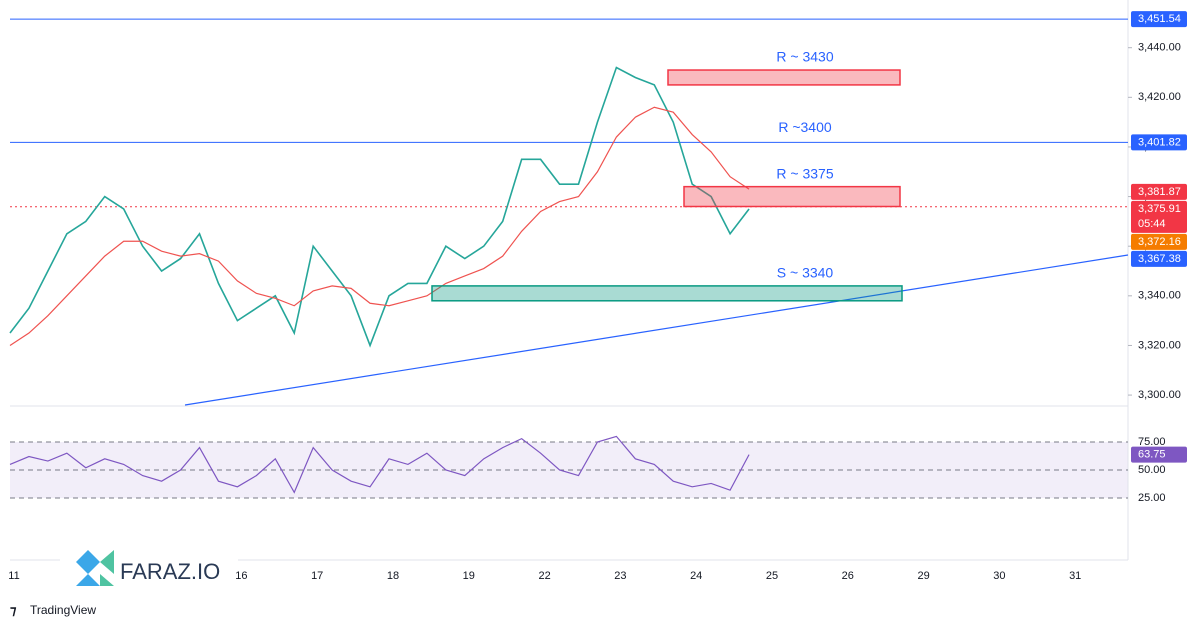  What do you see at coordinates (1152, 455) in the screenshot?
I see `rsi-tag-label: 63.75` at bounding box center [1152, 455].